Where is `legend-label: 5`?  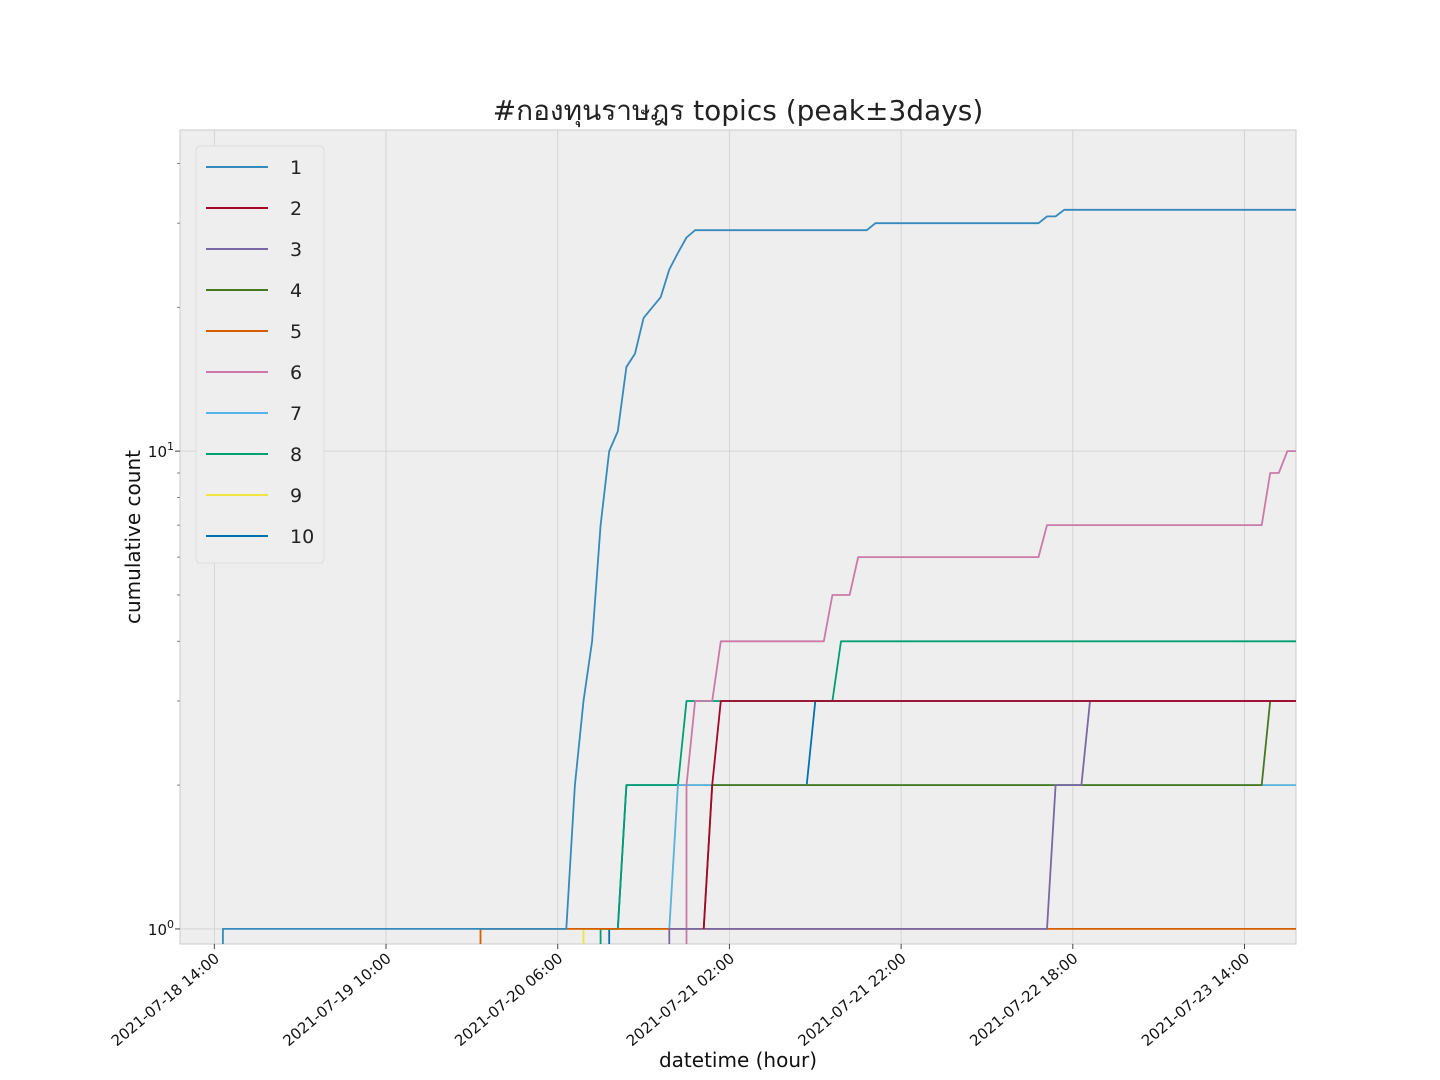
legend-label: 5 is located at coordinates (296, 332).